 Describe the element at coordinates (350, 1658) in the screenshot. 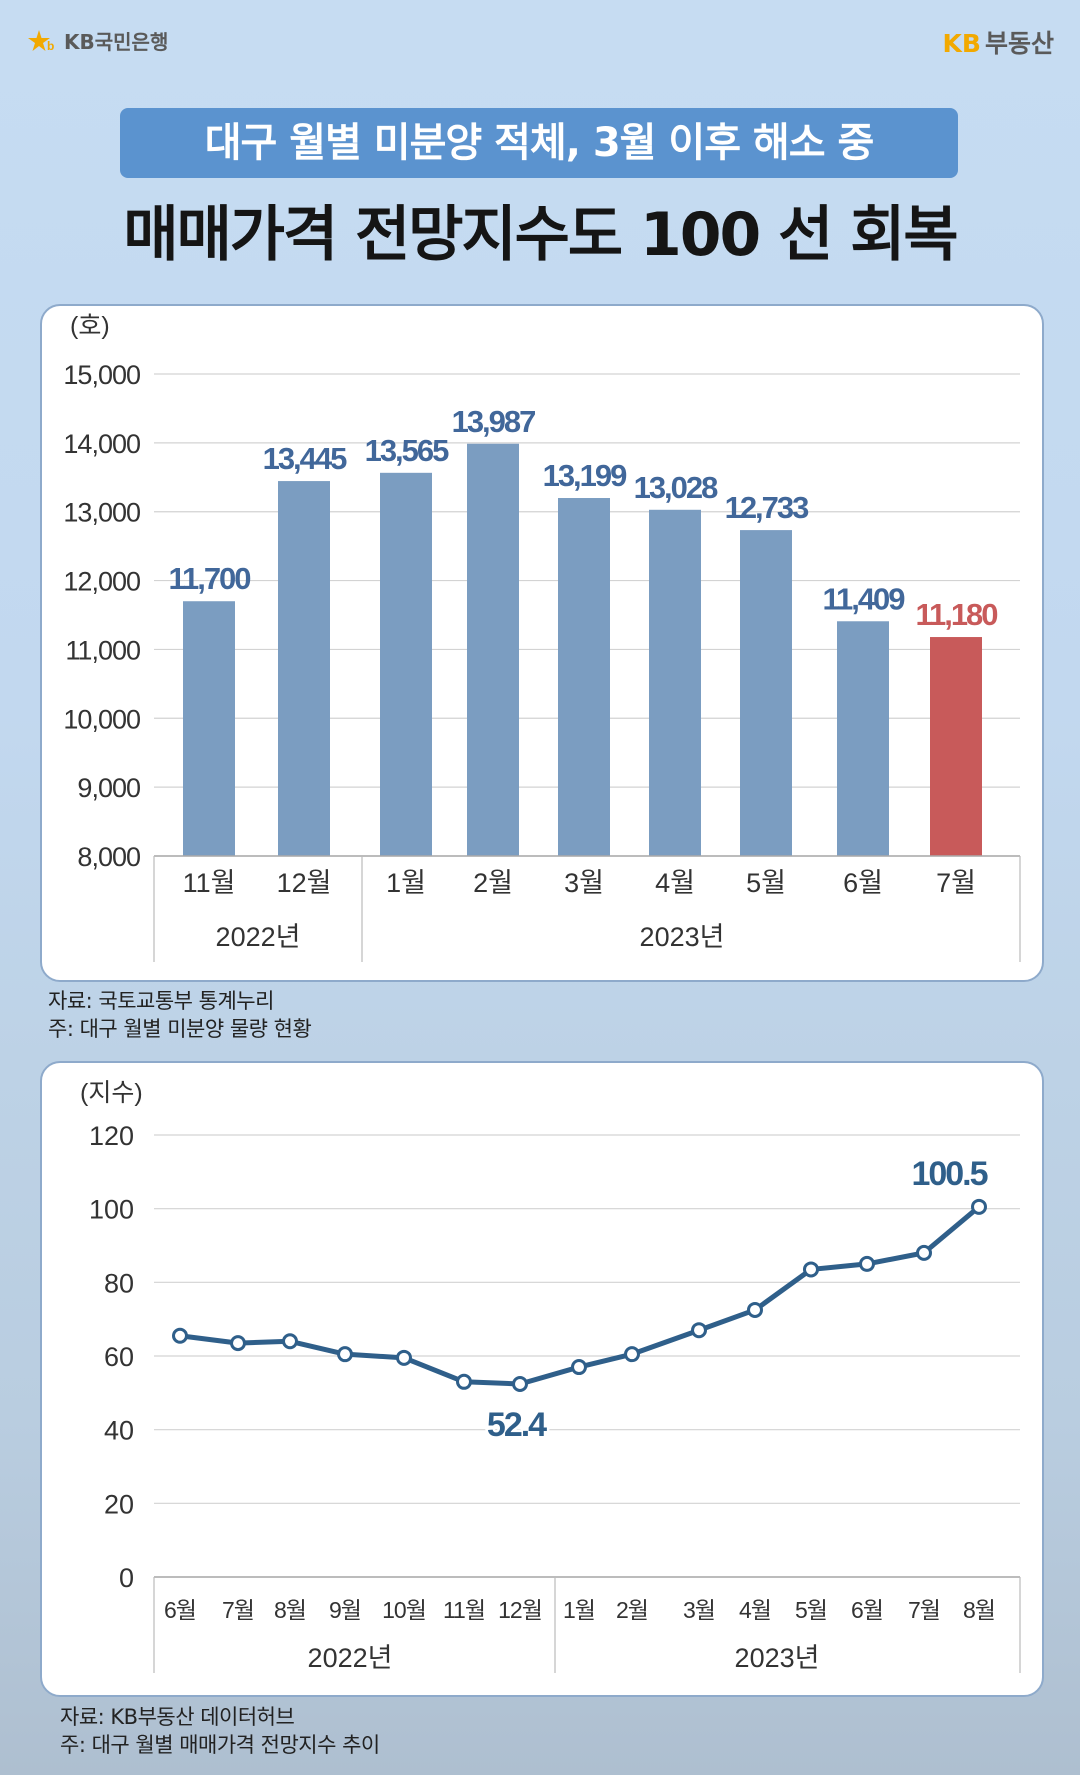

I see `line-year-2022: 2022년` at that location.